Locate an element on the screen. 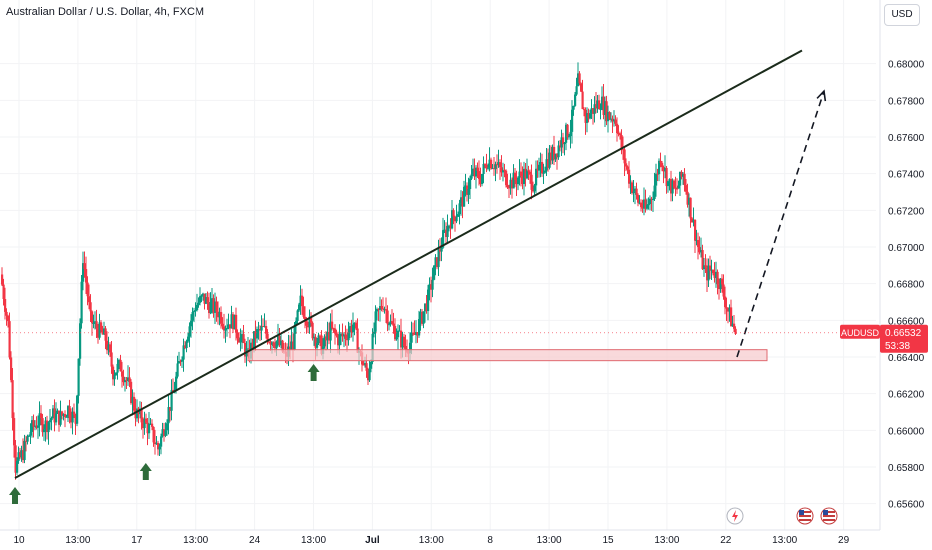  us-flag-icon is located at coordinates (805, 512).